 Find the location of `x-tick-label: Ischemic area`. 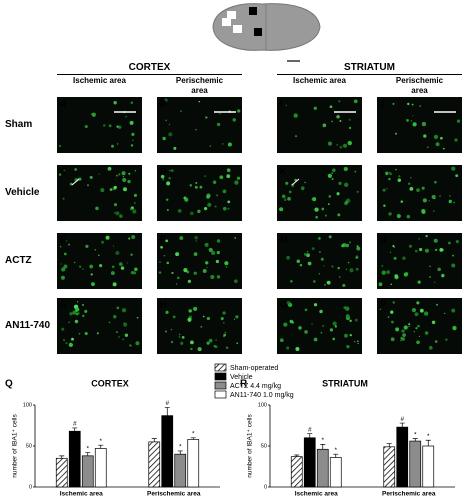

x-tick-label: Ischemic area is located at coordinates (81, 494).